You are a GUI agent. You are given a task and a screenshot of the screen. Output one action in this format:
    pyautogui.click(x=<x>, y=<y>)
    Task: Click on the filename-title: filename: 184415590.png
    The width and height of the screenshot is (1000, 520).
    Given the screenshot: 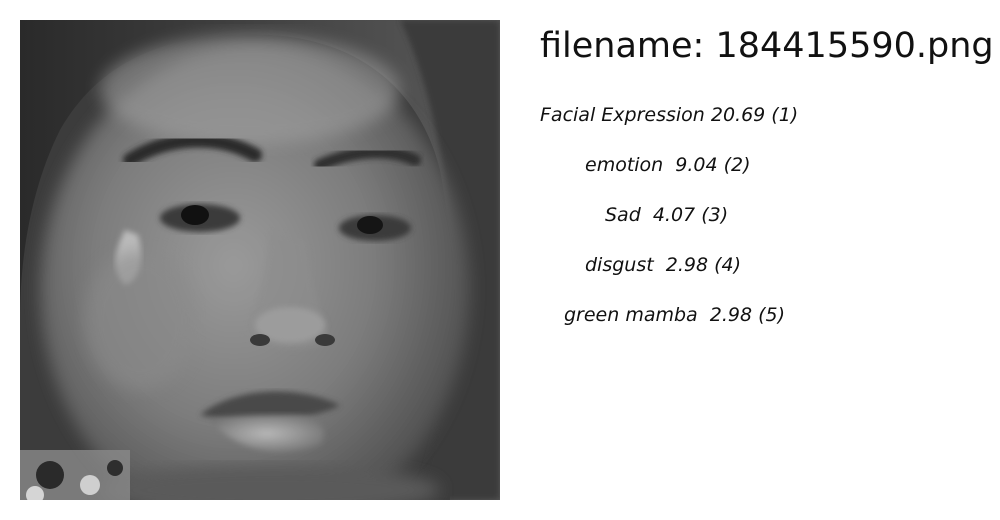 What is the action you would take?
    pyautogui.click(x=767, y=46)
    